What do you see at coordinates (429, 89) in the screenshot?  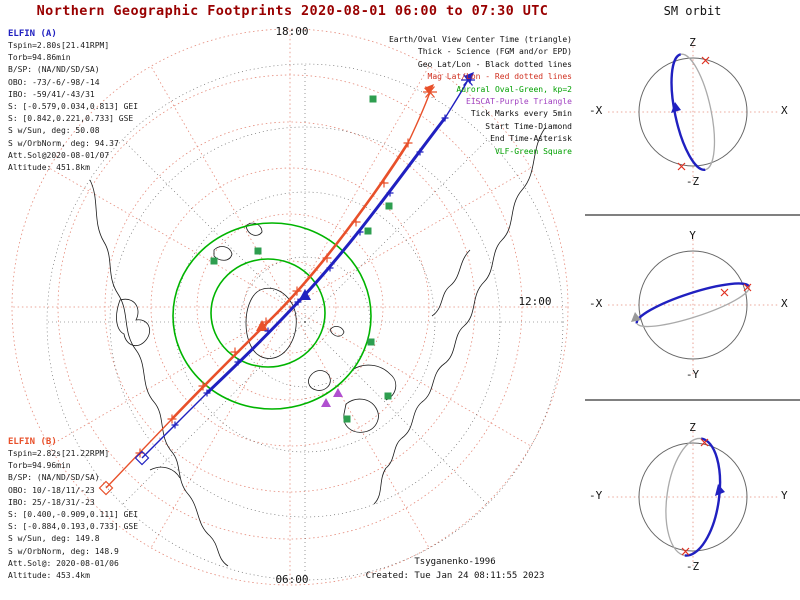 I see `elfin-b-arrow` at bounding box center [429, 89].